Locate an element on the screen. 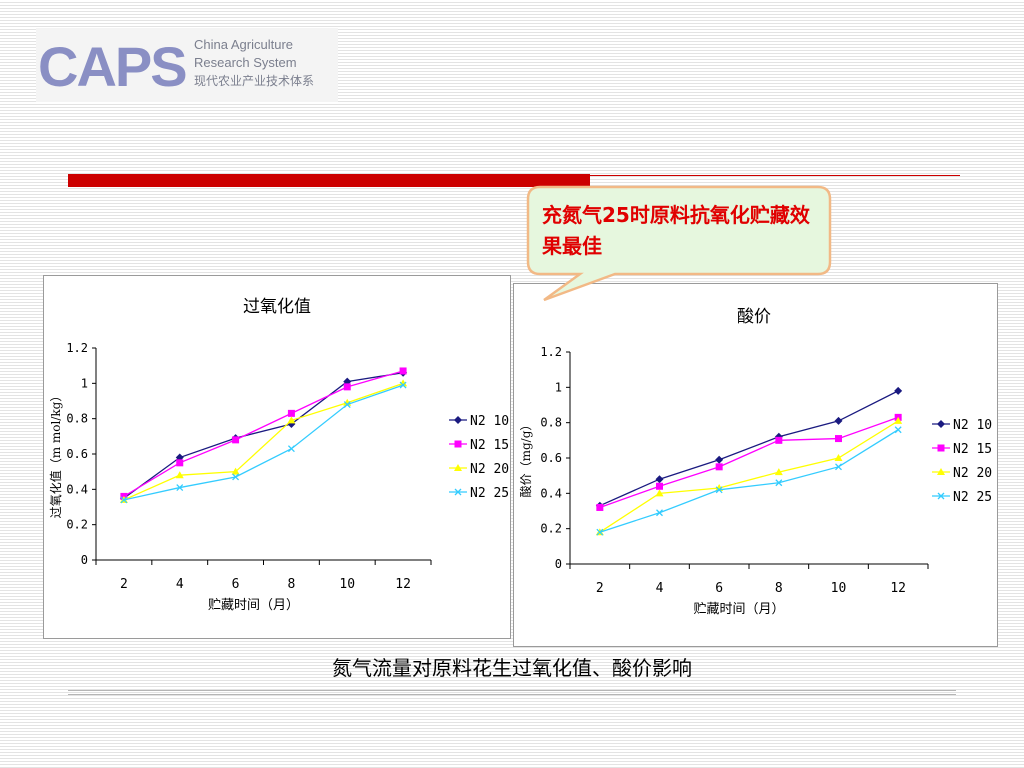 This screenshot has width=1024, height=768. y-axis-label: 过氧化值（m mol/kg） is located at coordinates (55, 454).